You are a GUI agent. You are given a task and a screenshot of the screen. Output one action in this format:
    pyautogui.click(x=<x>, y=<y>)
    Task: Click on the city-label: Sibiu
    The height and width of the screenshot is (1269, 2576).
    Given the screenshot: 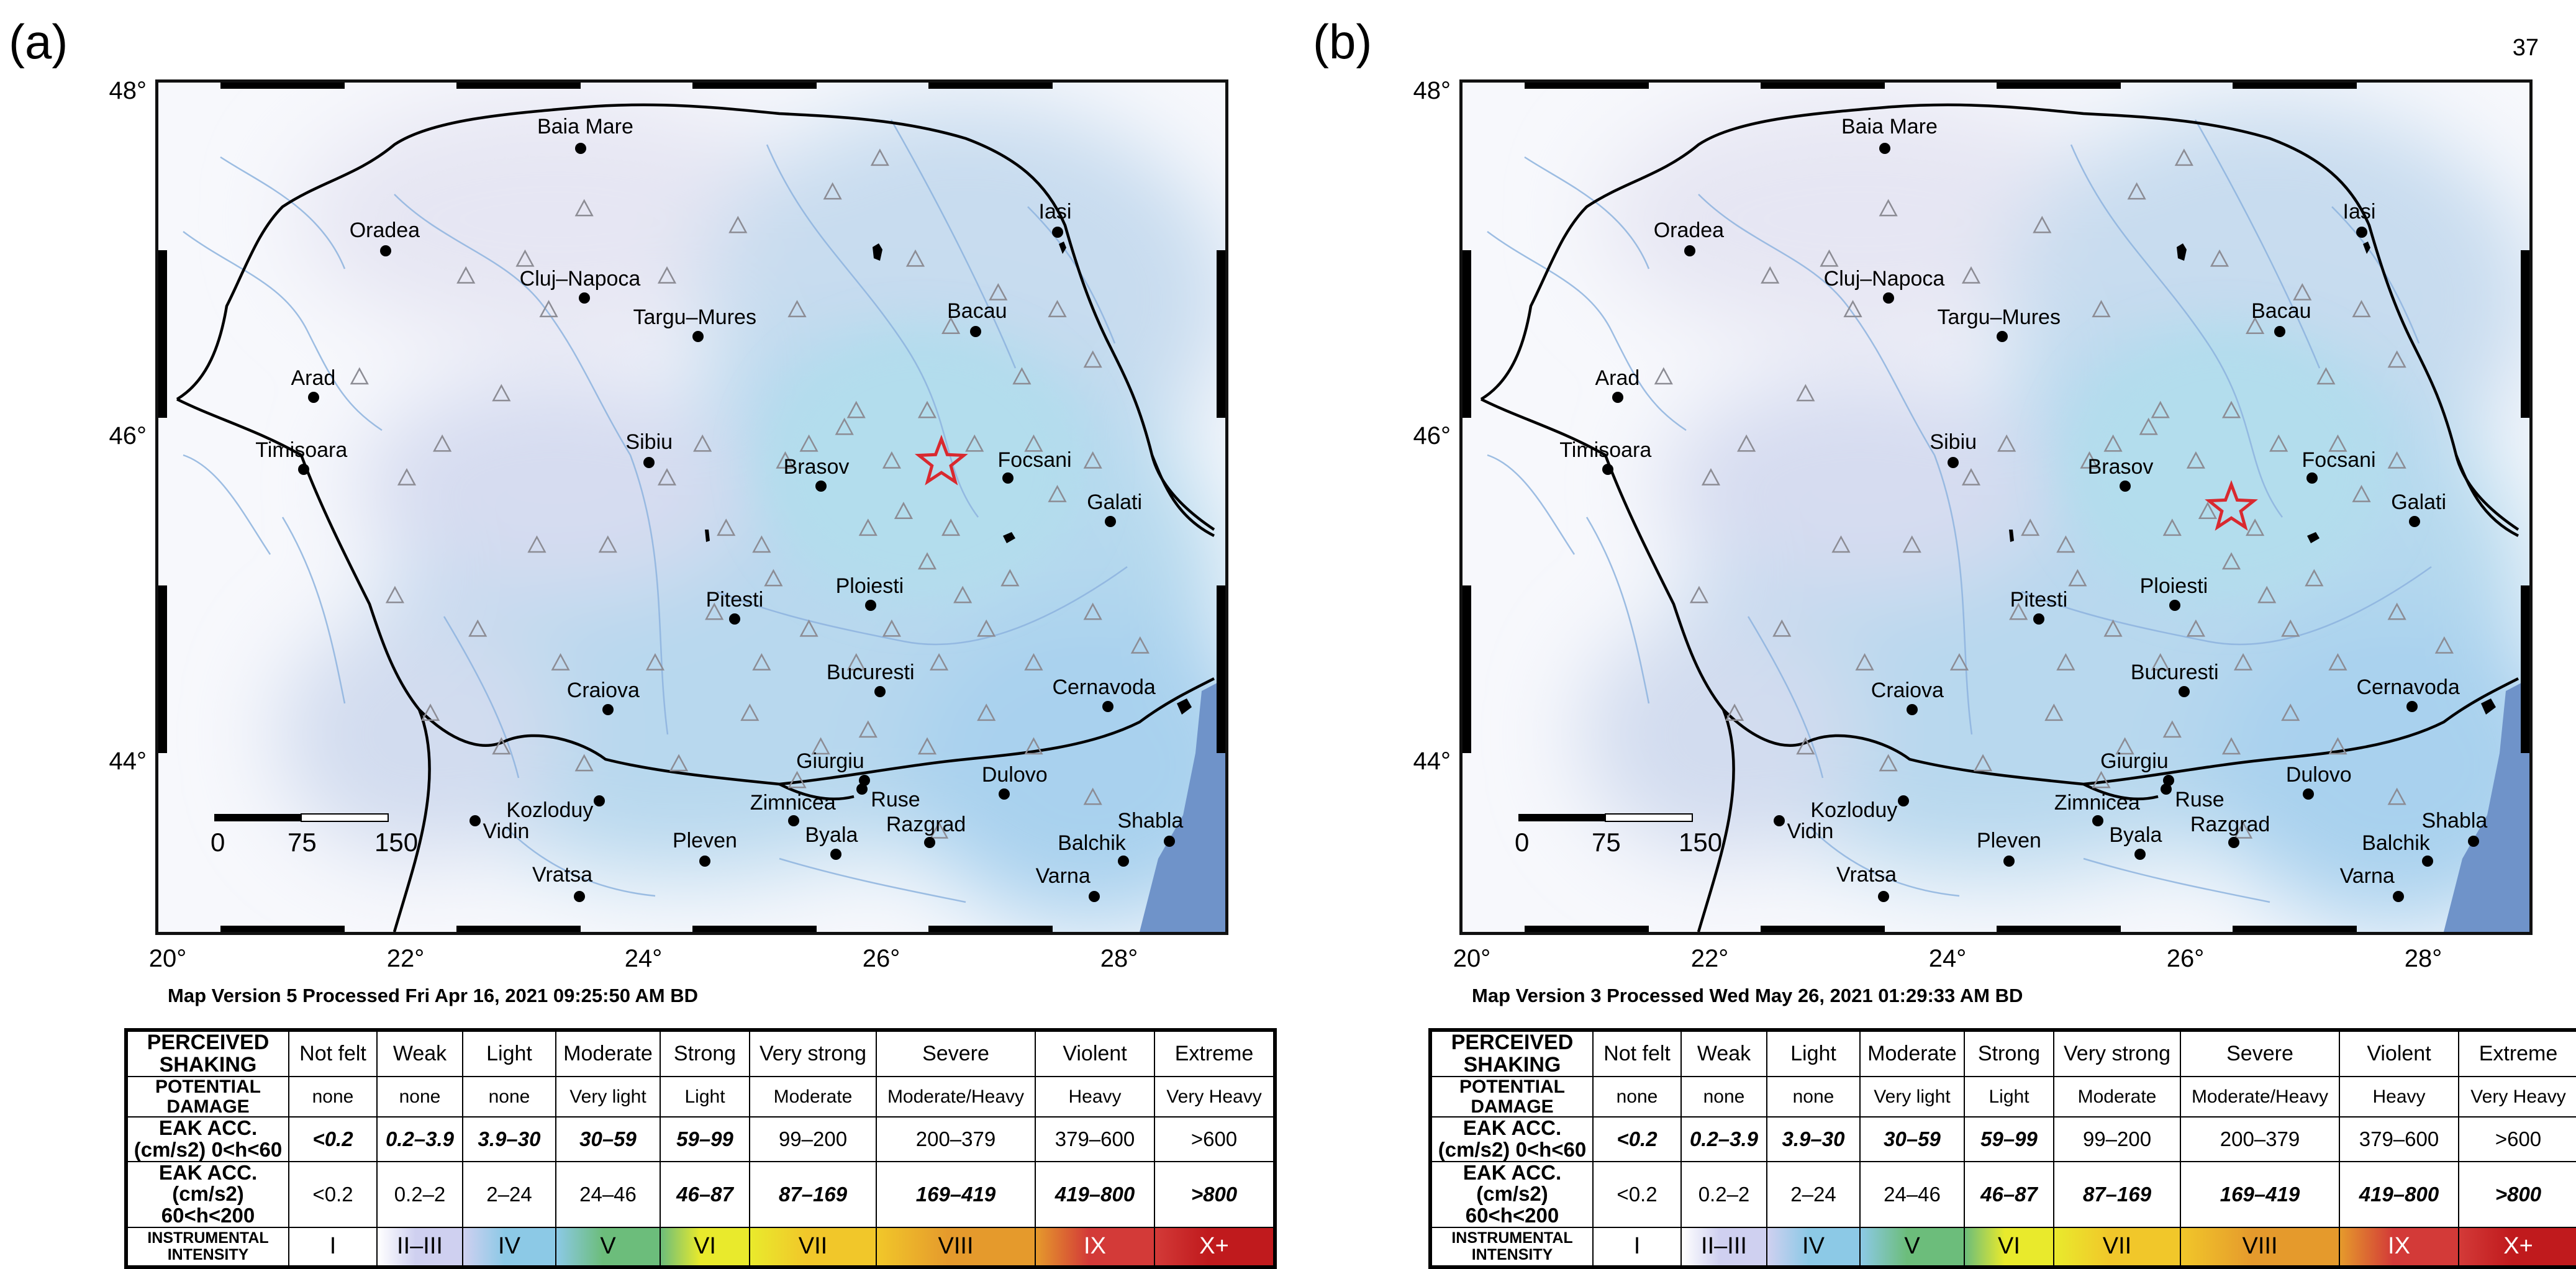 What is the action you would take?
    pyautogui.click(x=649, y=442)
    